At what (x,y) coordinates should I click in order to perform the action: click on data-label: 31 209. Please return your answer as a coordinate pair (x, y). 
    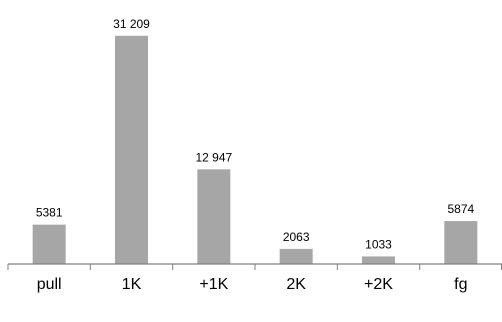
    Looking at the image, I should click on (131, 24).